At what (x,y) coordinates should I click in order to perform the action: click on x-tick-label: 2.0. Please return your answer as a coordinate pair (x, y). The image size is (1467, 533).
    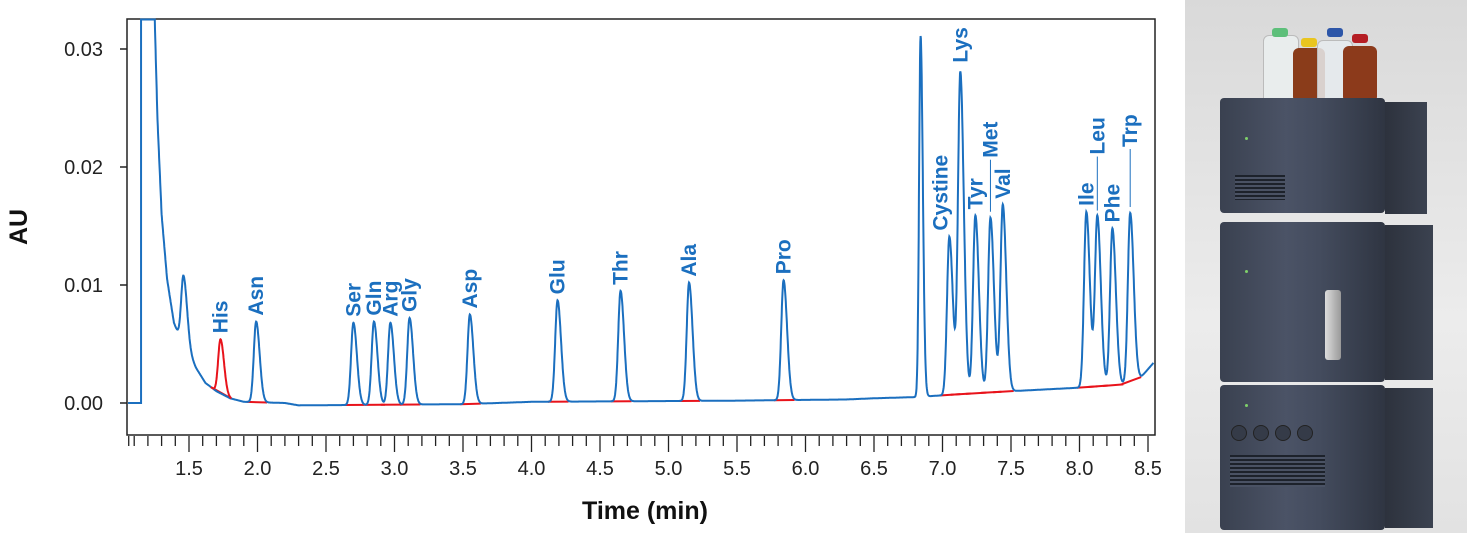
    Looking at the image, I should click on (258, 469).